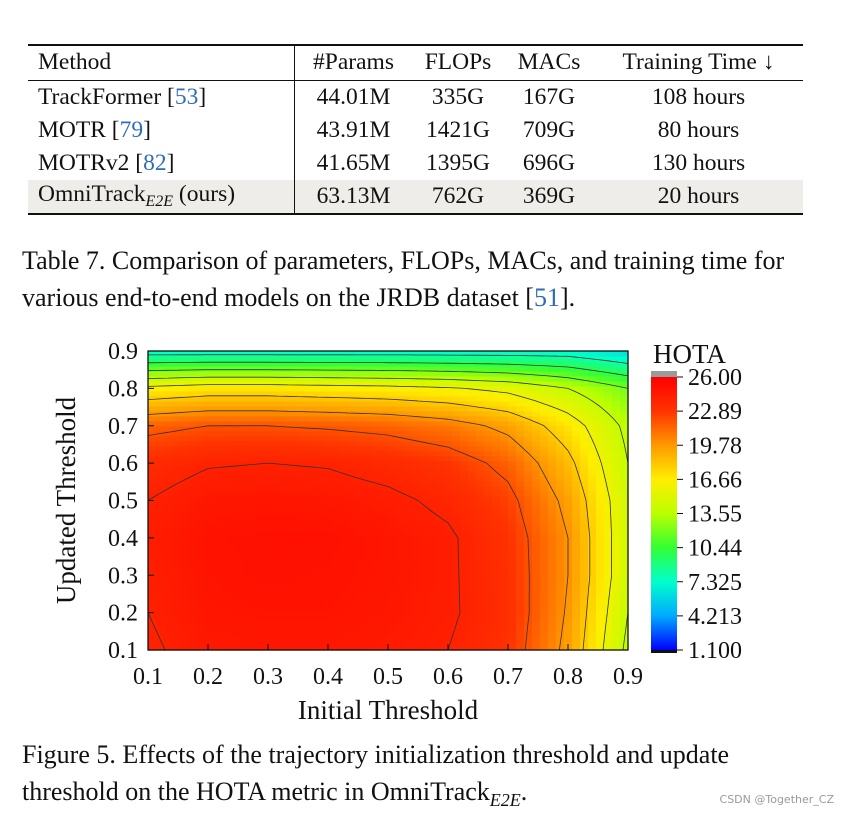  What do you see at coordinates (546, 297) in the screenshot?
I see `citation-link: 51` at bounding box center [546, 297].